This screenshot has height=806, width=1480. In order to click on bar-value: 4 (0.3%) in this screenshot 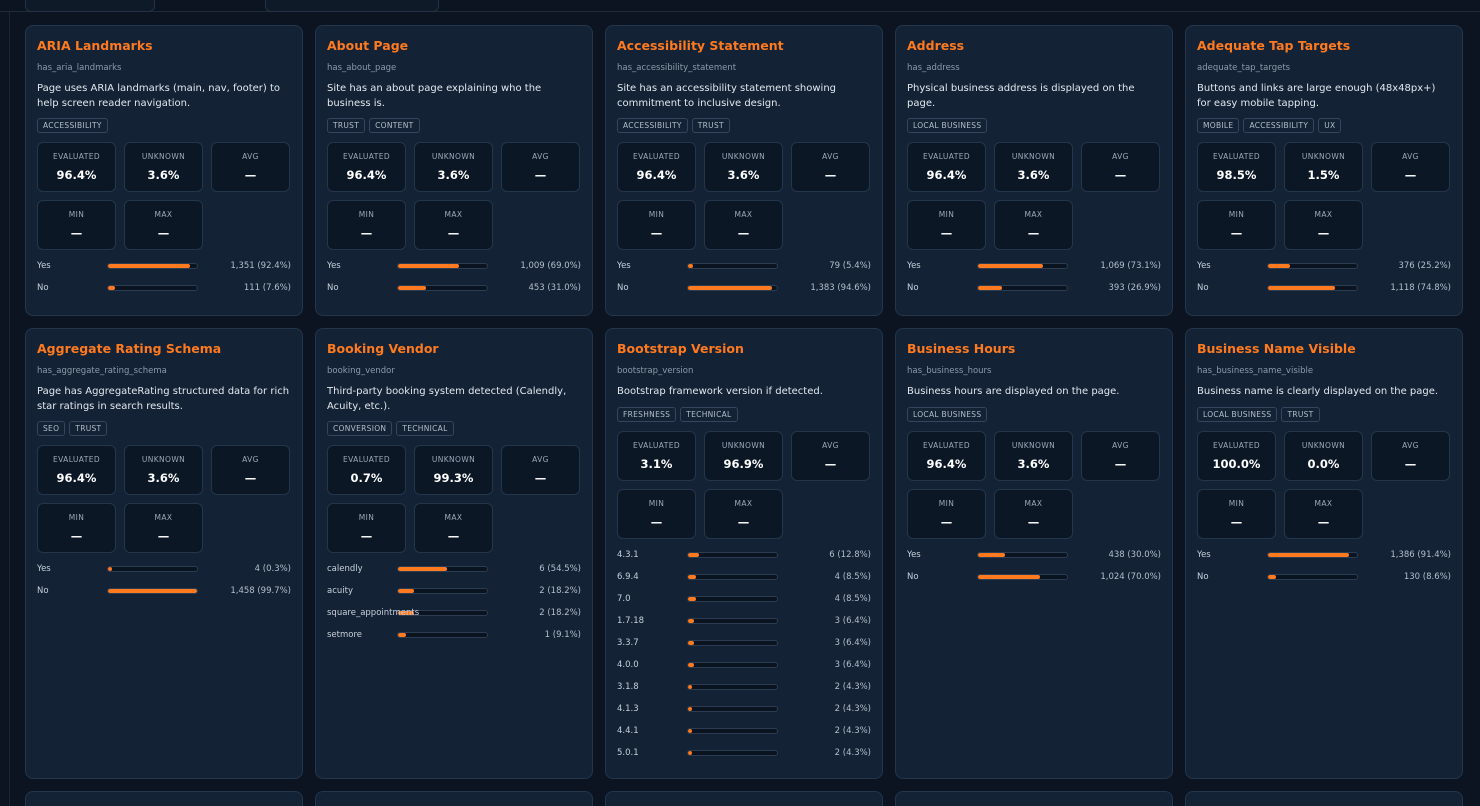, I will do `click(272, 569)`.